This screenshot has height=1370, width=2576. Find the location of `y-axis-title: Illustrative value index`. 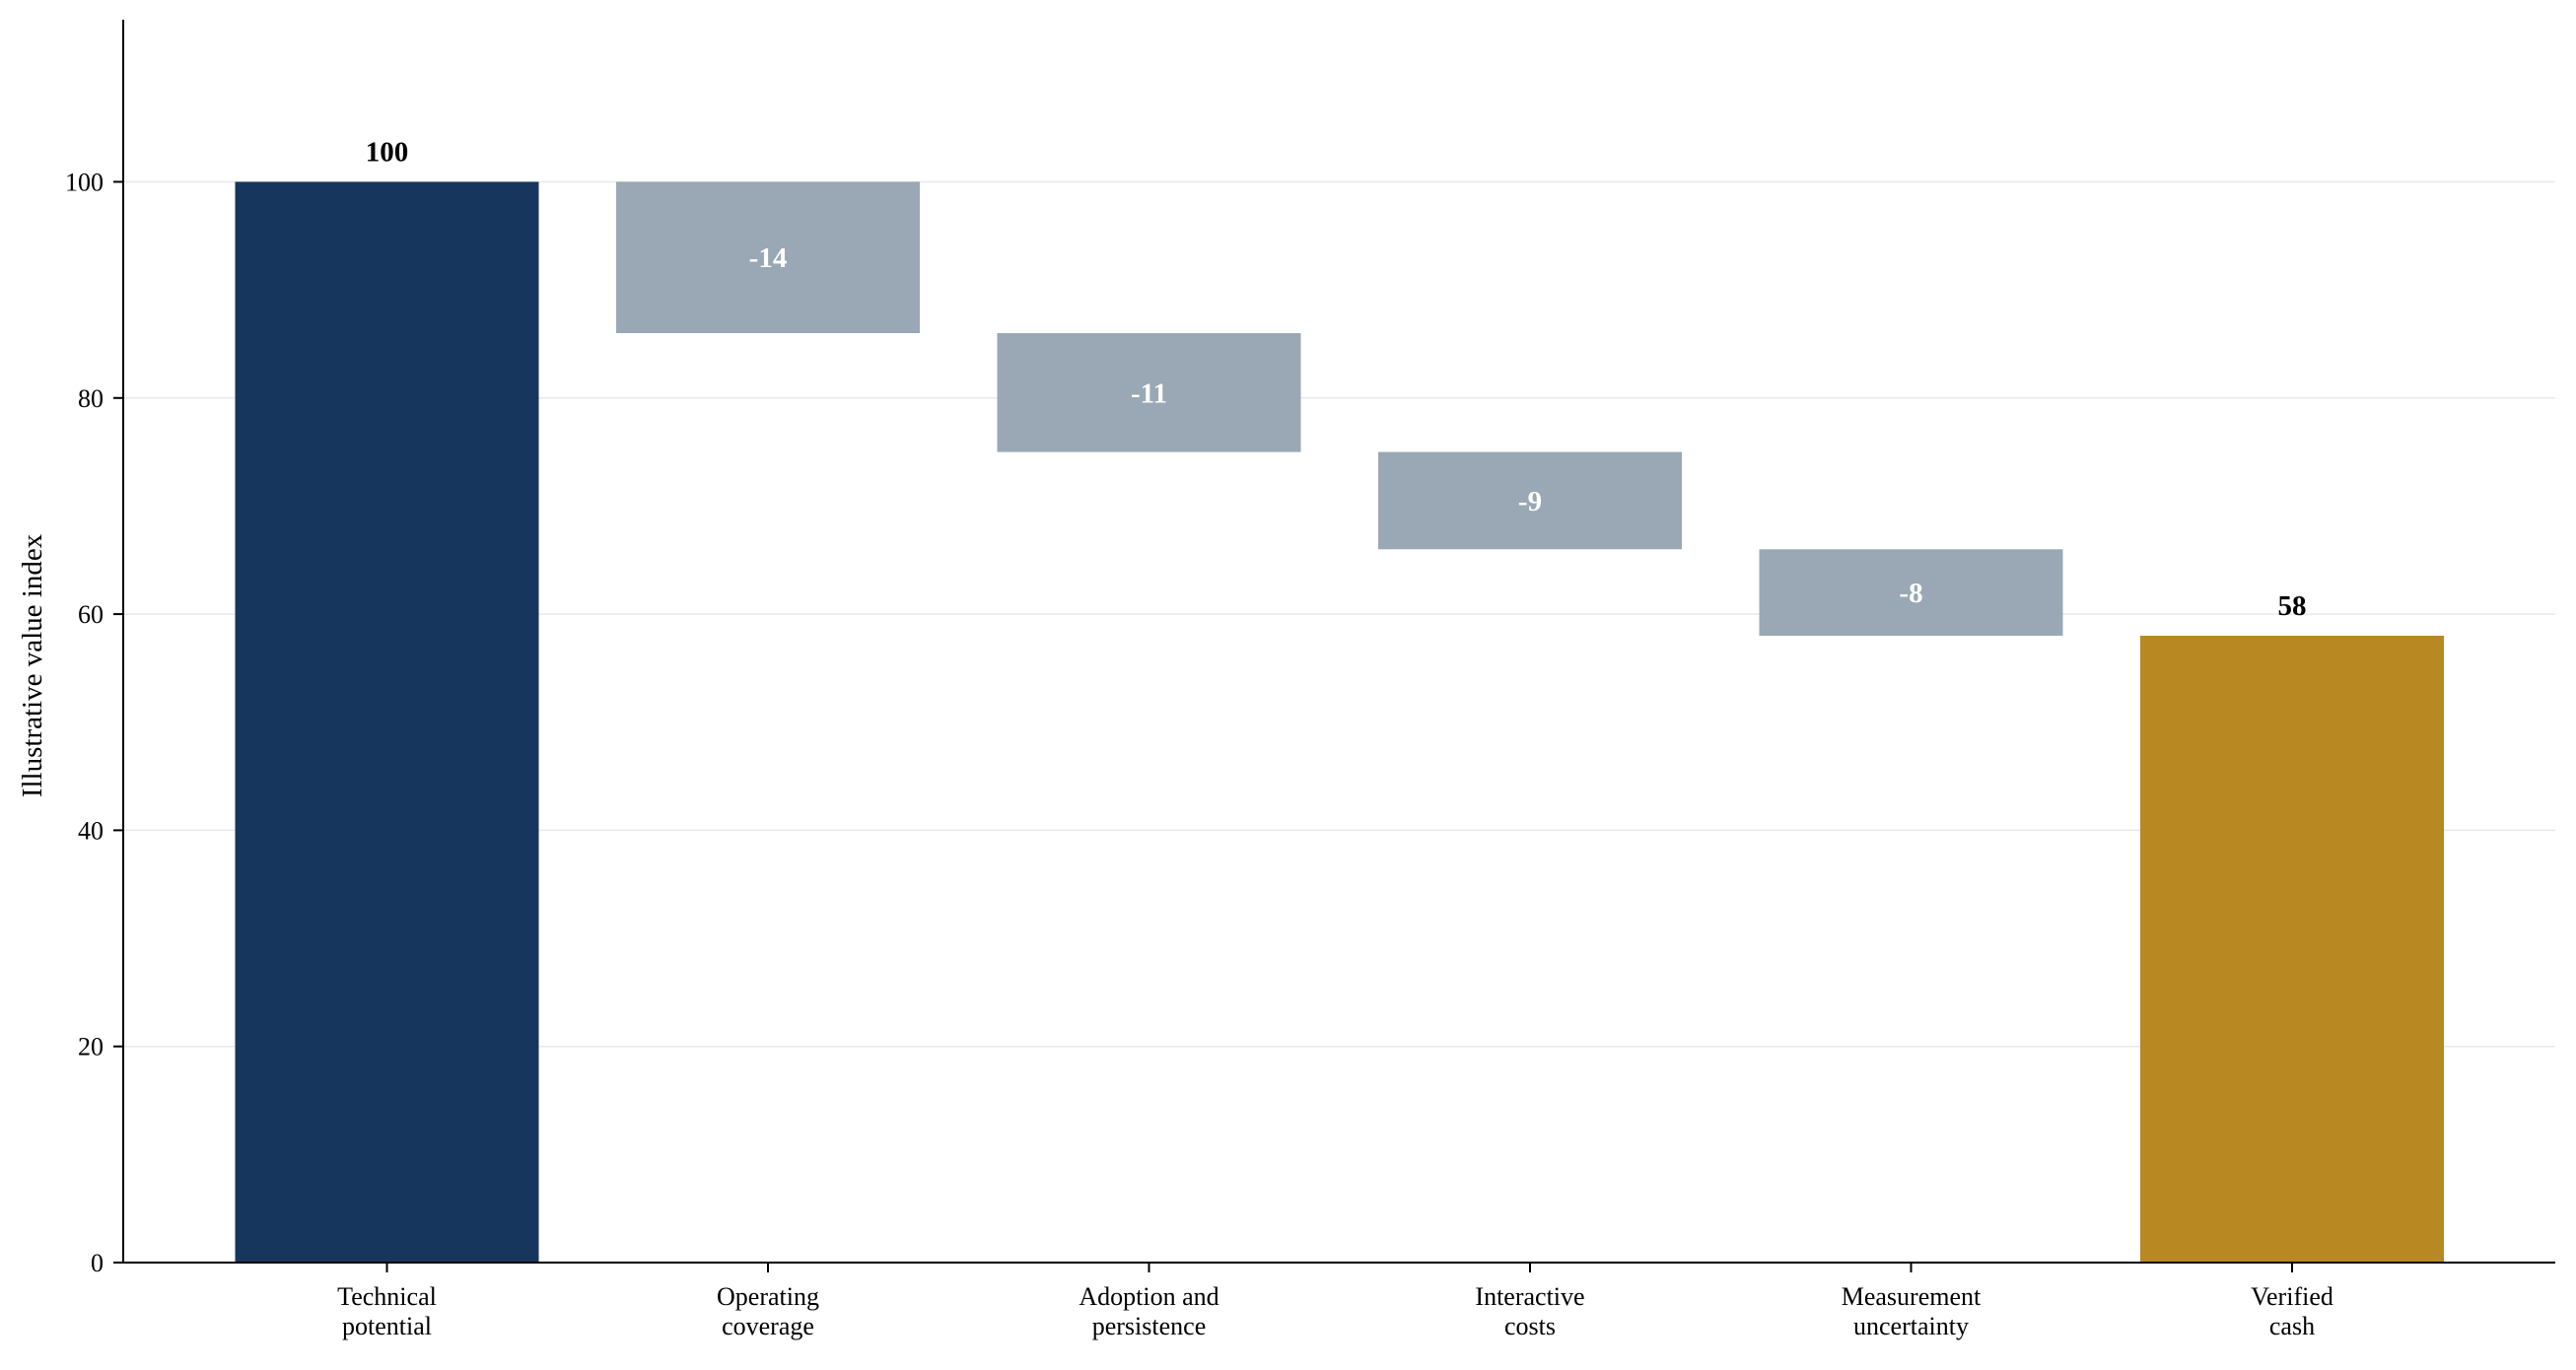

y-axis-title: Illustrative value index is located at coordinates (33, 665).